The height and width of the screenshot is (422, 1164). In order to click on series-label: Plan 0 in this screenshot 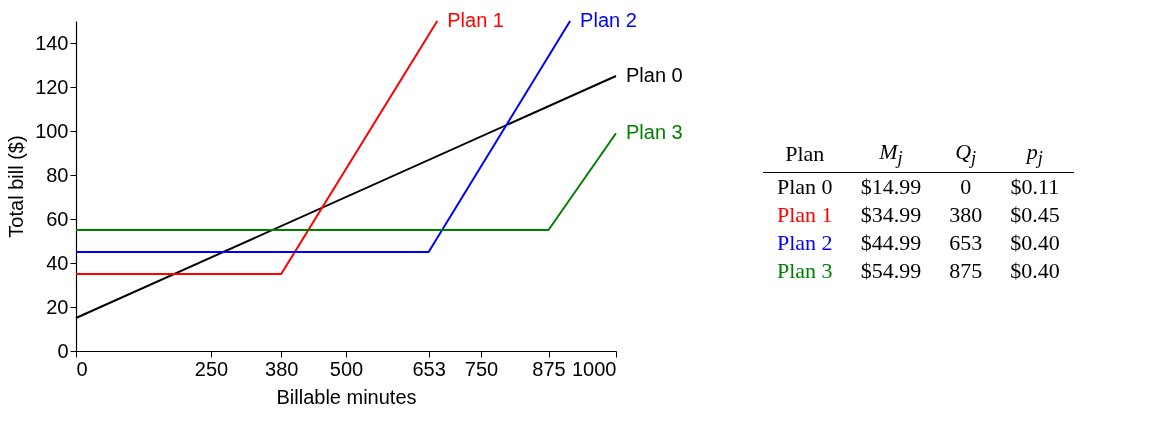, I will do `click(654, 75)`.